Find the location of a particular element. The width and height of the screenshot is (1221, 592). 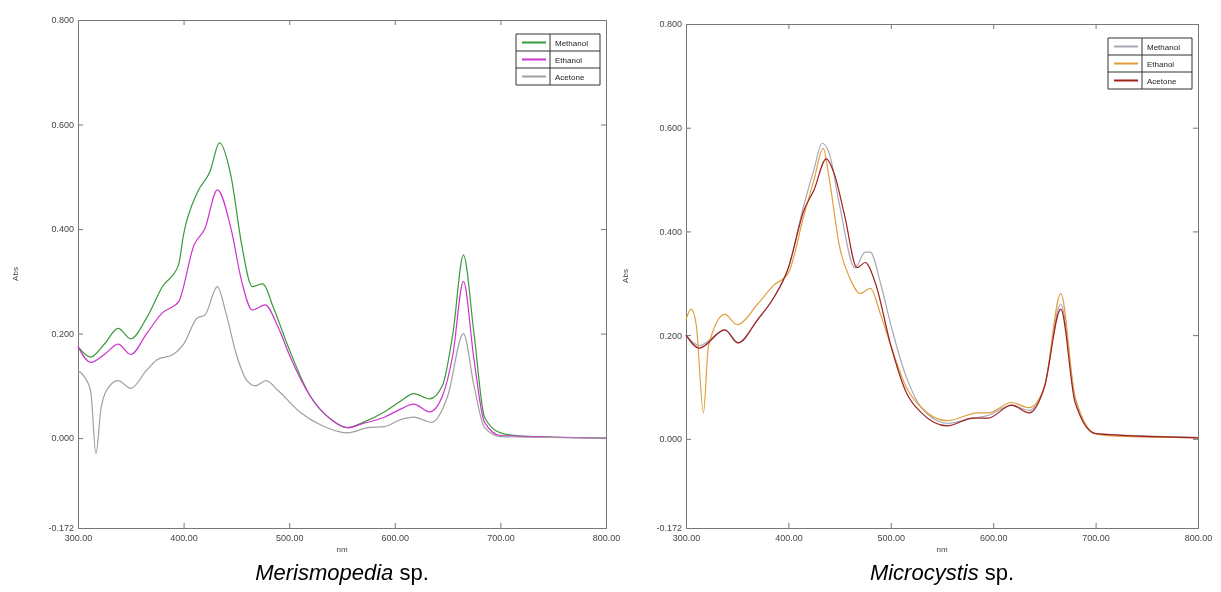

text: Merismopedia sp. is located at coordinates (342, 572).